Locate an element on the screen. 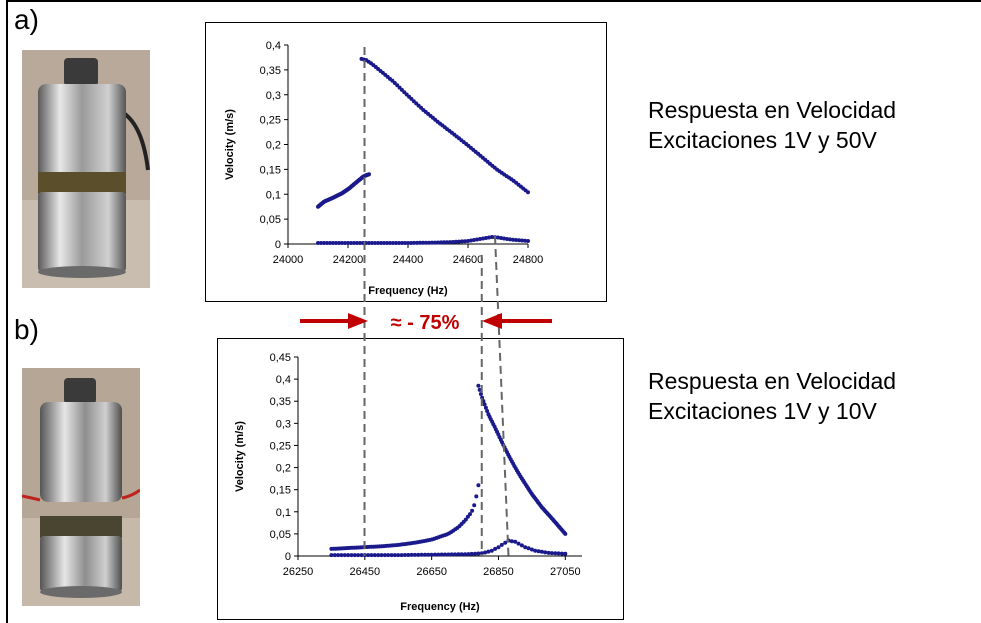  panel-a-caption-line1: Respuesta en Velocidad is located at coordinates (772, 110).